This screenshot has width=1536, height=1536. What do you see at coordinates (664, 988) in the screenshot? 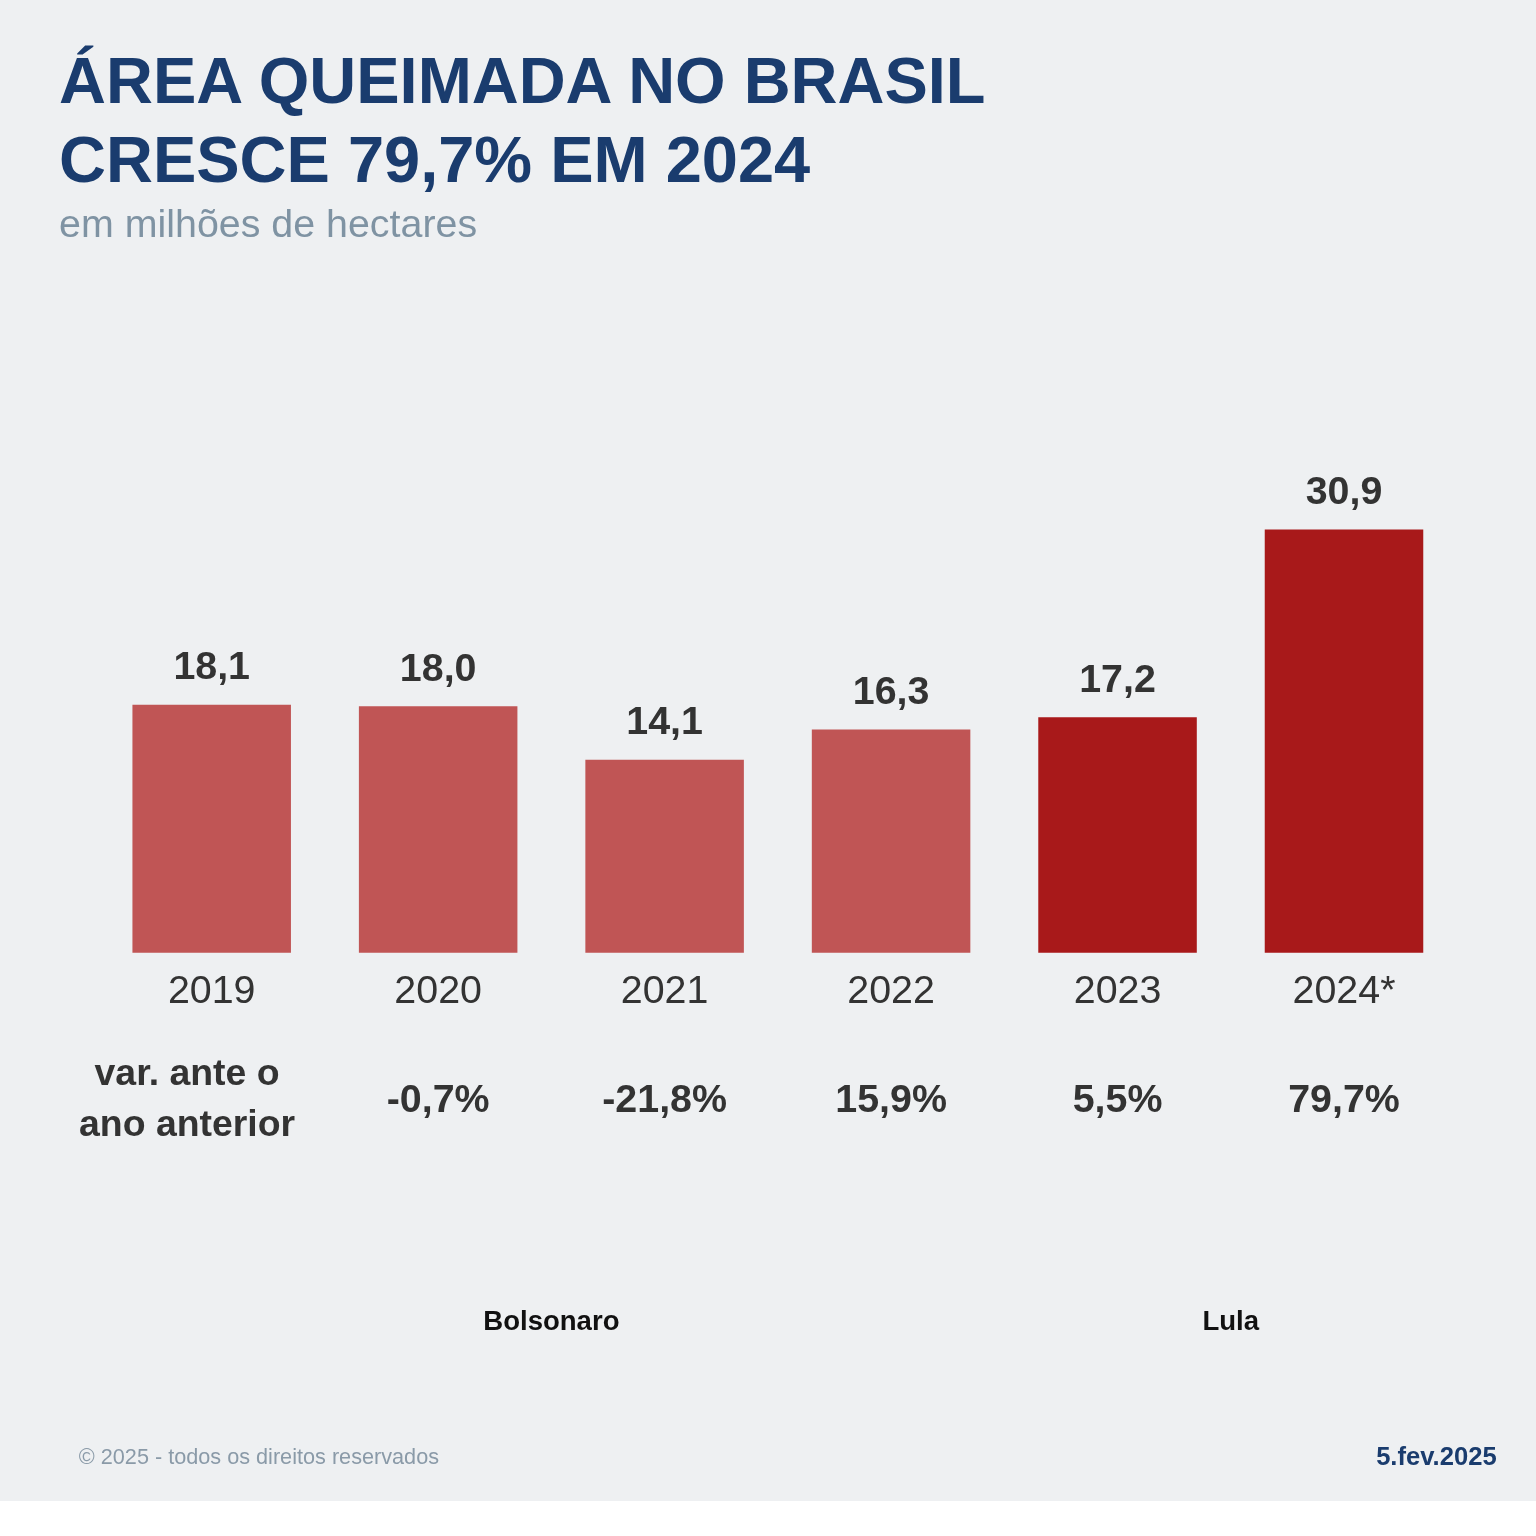
I see `x-tick-label: 2021` at bounding box center [664, 988].